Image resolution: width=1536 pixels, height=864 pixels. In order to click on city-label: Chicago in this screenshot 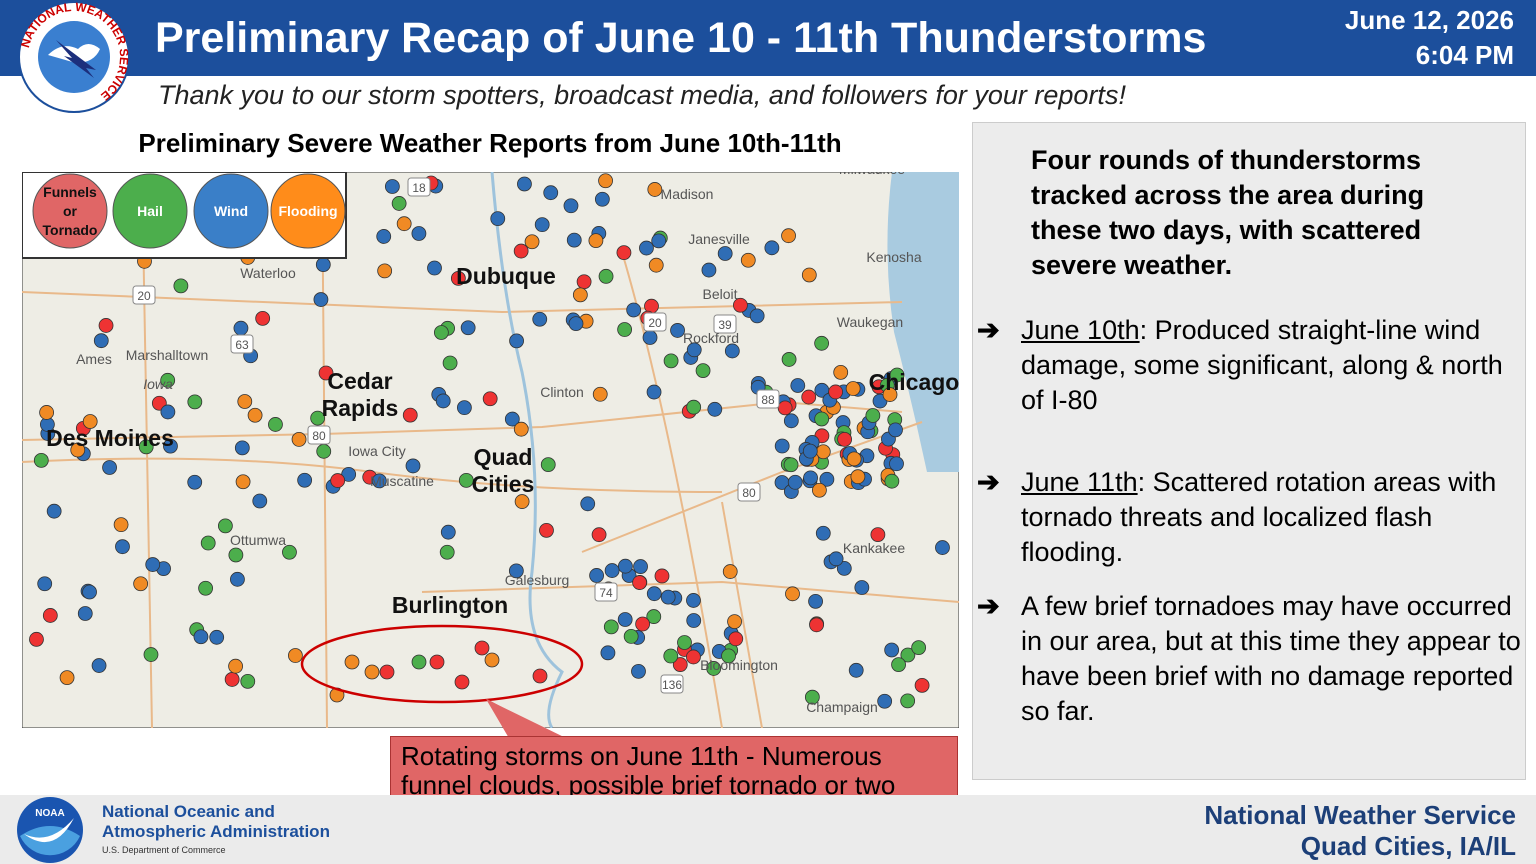, I will do `click(914, 382)`.